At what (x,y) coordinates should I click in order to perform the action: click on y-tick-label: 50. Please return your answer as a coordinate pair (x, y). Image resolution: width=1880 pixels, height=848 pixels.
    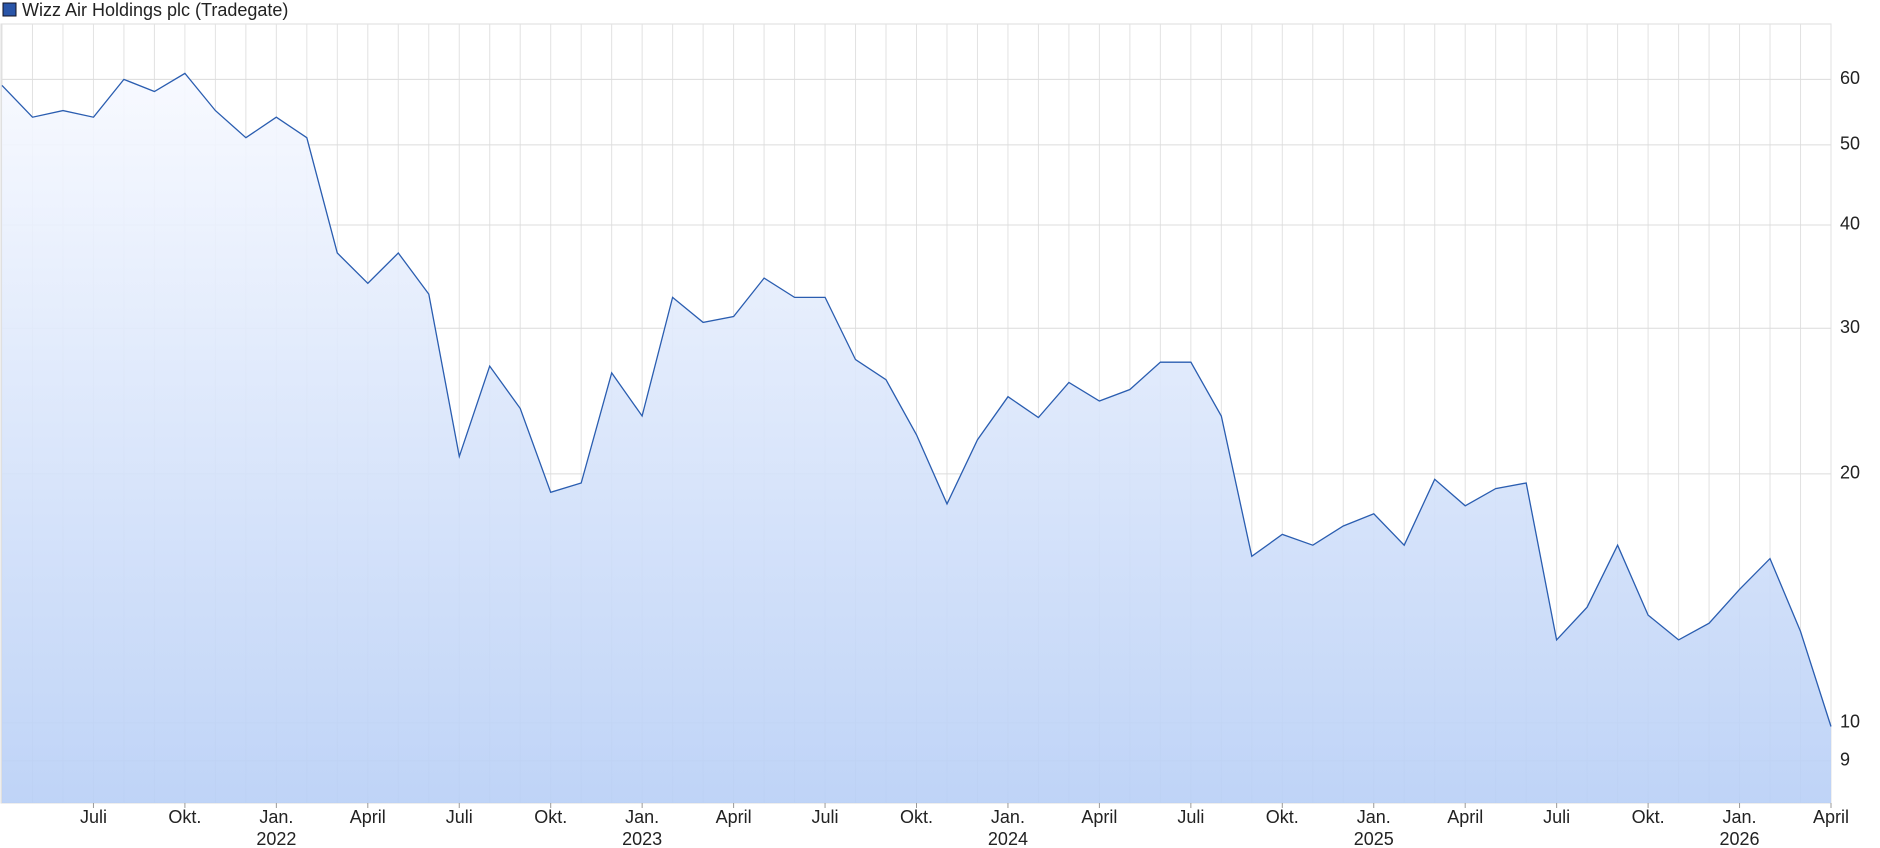
    Looking at the image, I should click on (1850, 144).